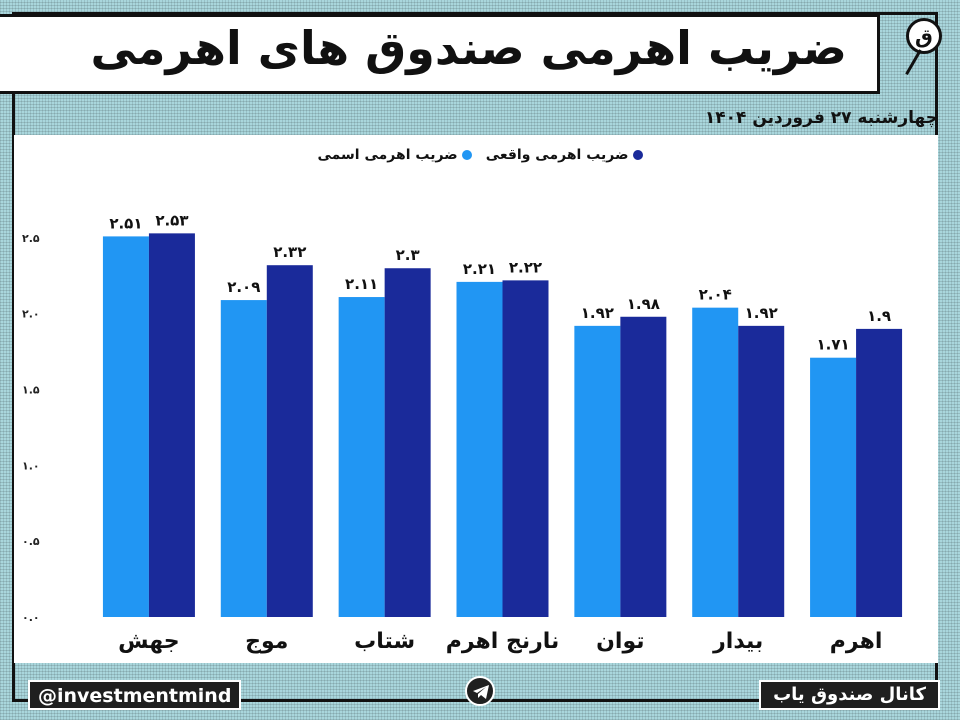 This screenshot has width=960, height=720. Describe the element at coordinates (525, 267) in the screenshot. I see `data-label: ۲.۲۲` at that location.